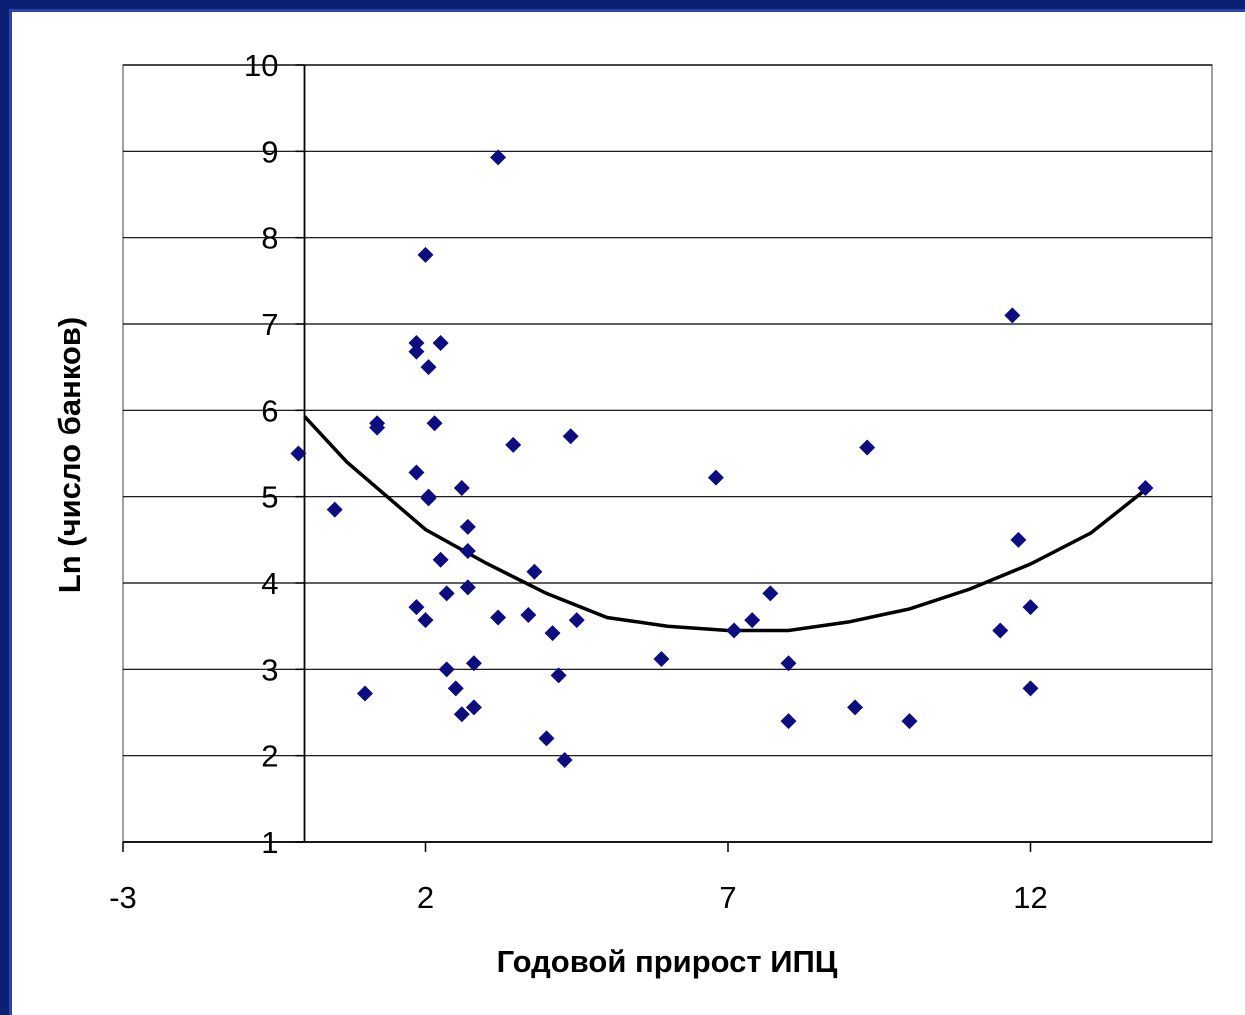  What do you see at coordinates (269, 669) in the screenshot?
I see `y-tick-label: 3` at bounding box center [269, 669].